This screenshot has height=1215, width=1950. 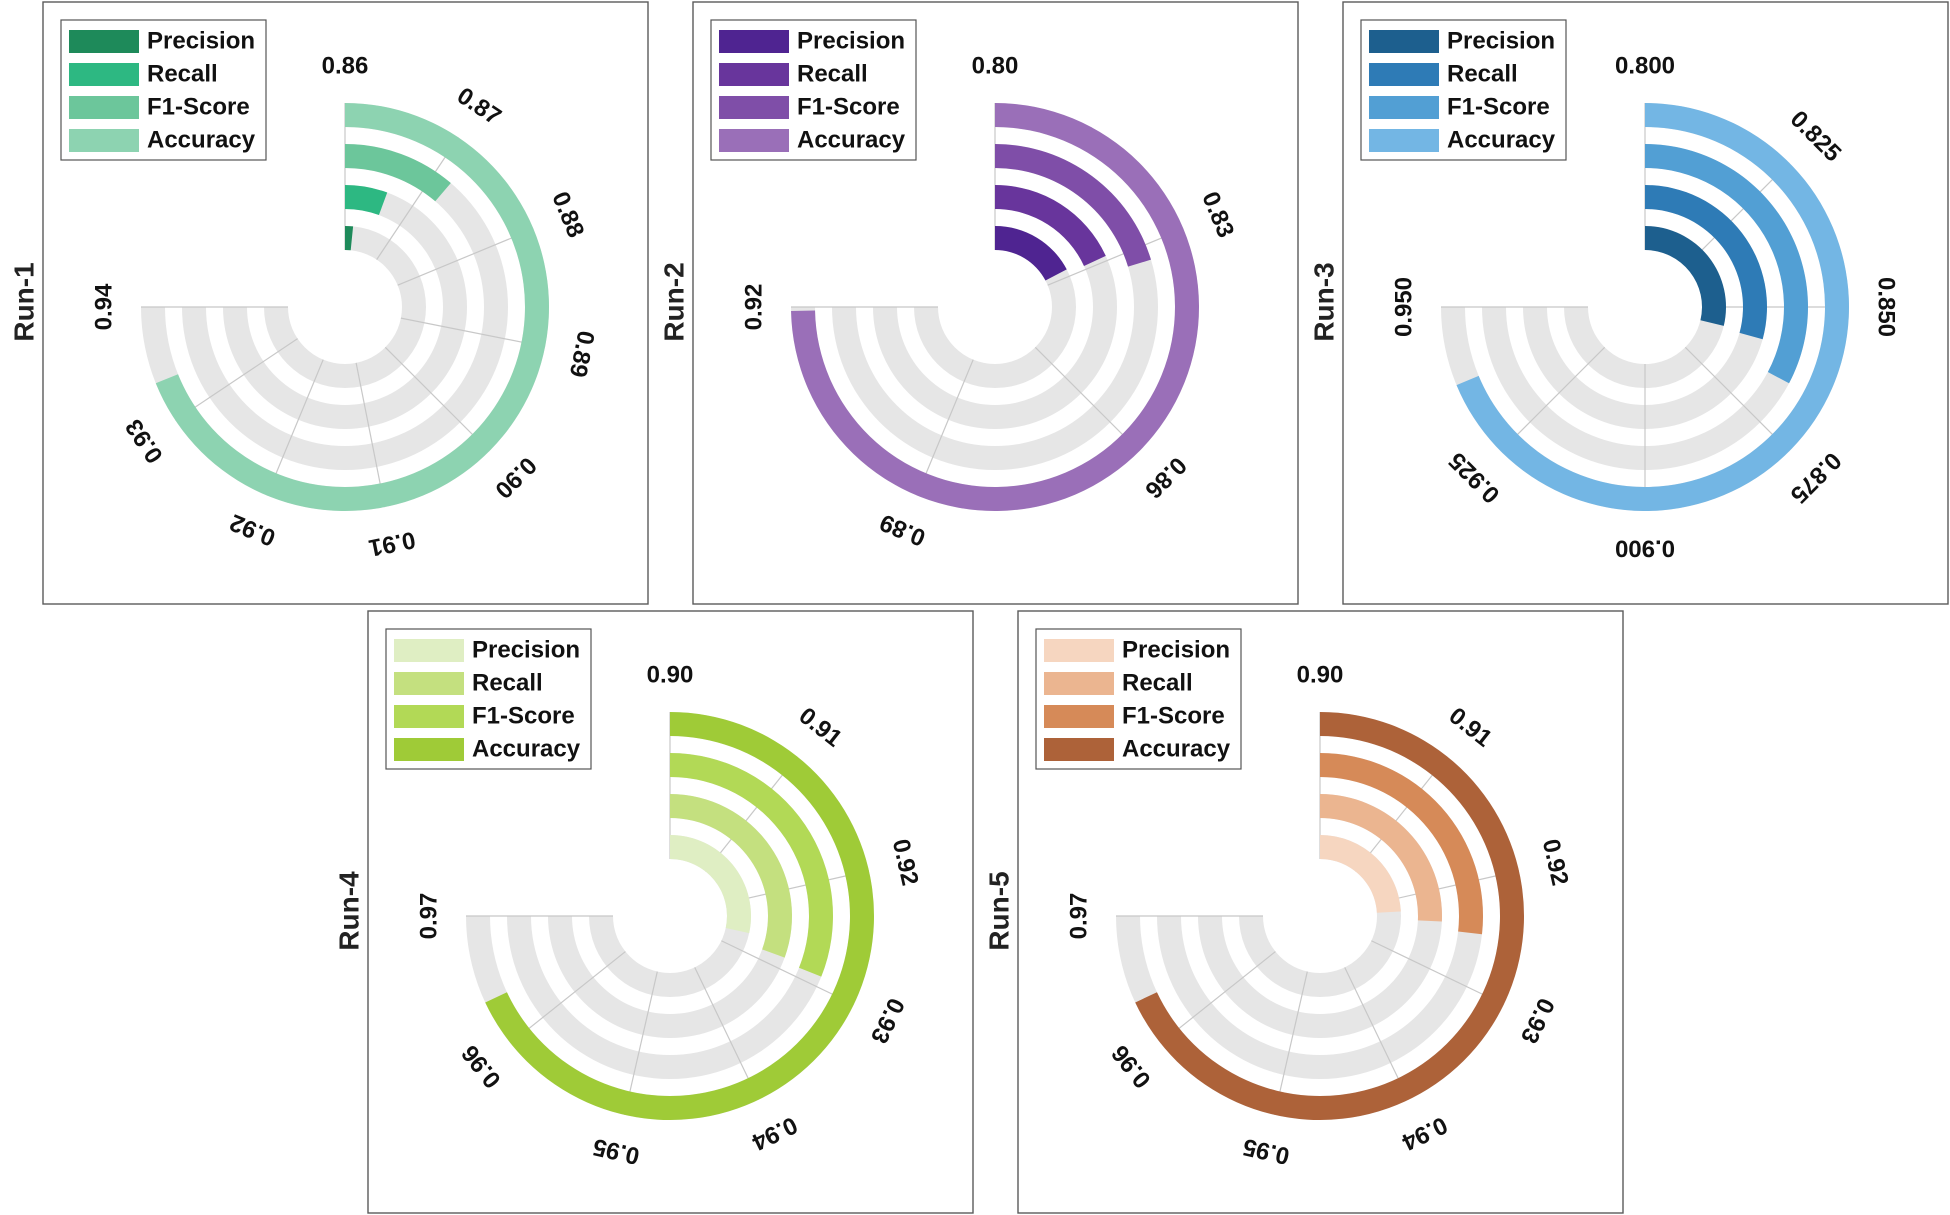 I want to click on run-label: Run-2, so click(x=673, y=301).